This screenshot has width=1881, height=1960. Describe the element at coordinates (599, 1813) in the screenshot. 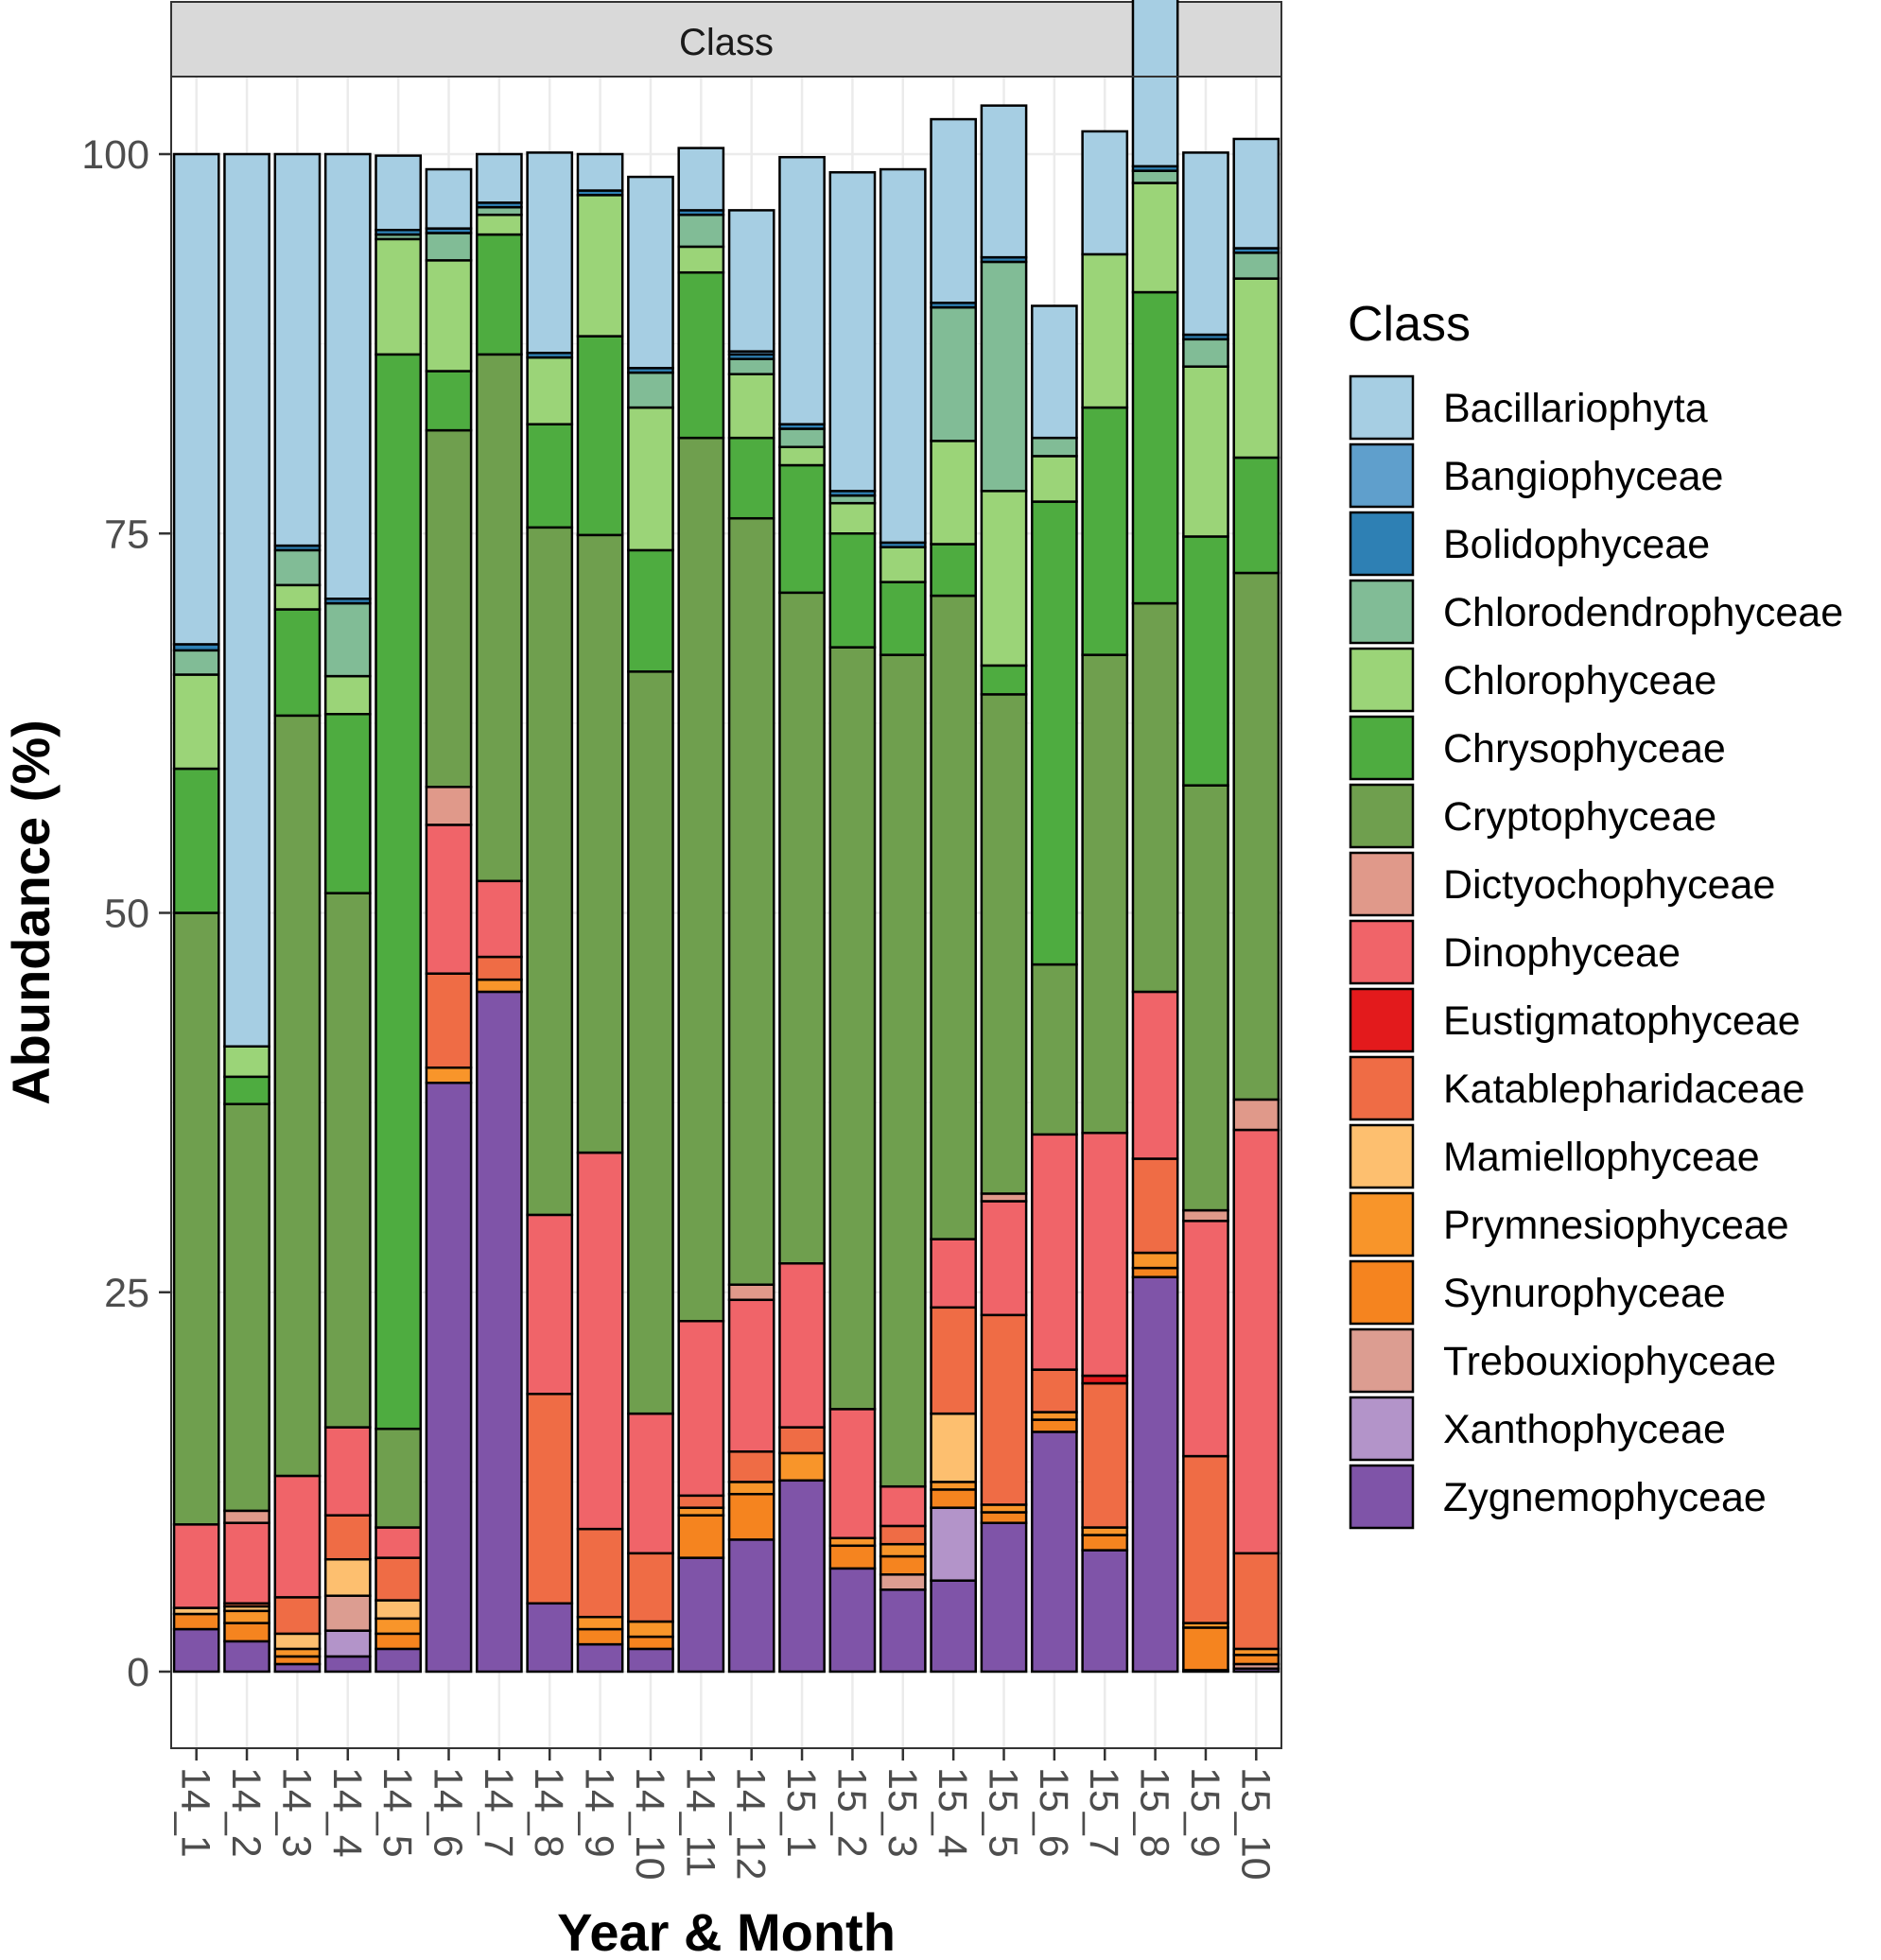

I see `x-tick-label: 14_9` at that location.